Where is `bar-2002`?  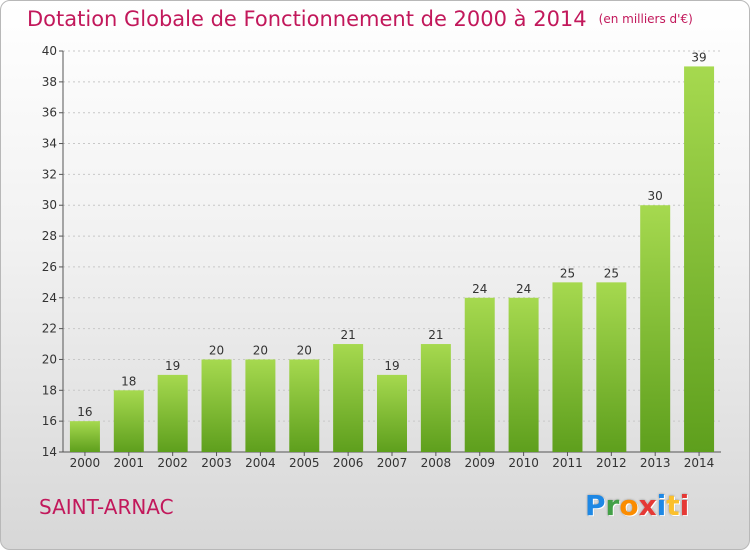 bar-2002 is located at coordinates (172, 413).